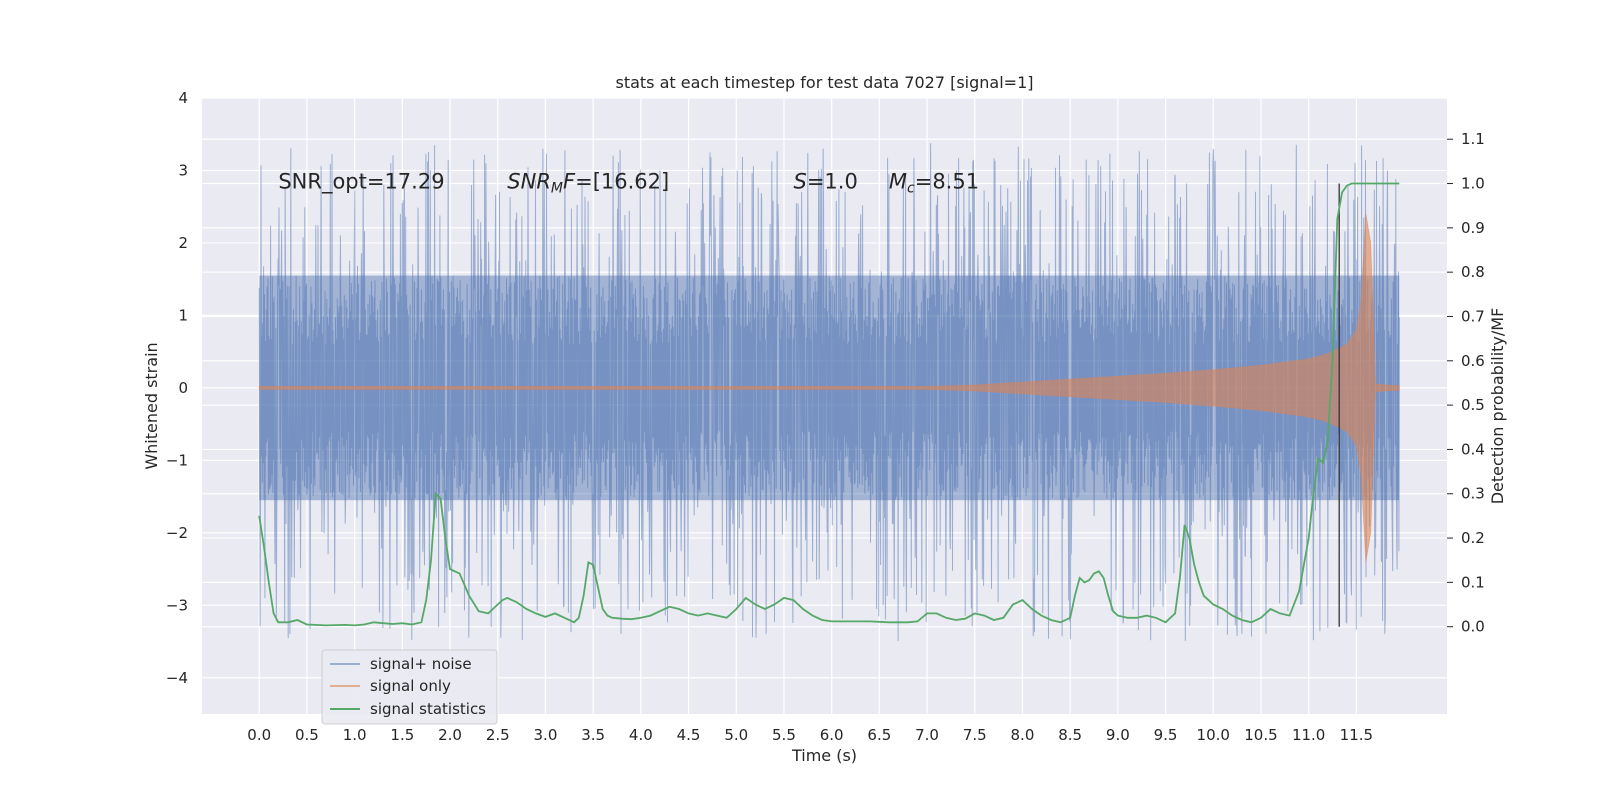 Image resolution: width=1600 pixels, height=800 pixels. What do you see at coordinates (1473, 316) in the screenshot?
I see `y-right-tick-label: 0.7` at bounding box center [1473, 316].